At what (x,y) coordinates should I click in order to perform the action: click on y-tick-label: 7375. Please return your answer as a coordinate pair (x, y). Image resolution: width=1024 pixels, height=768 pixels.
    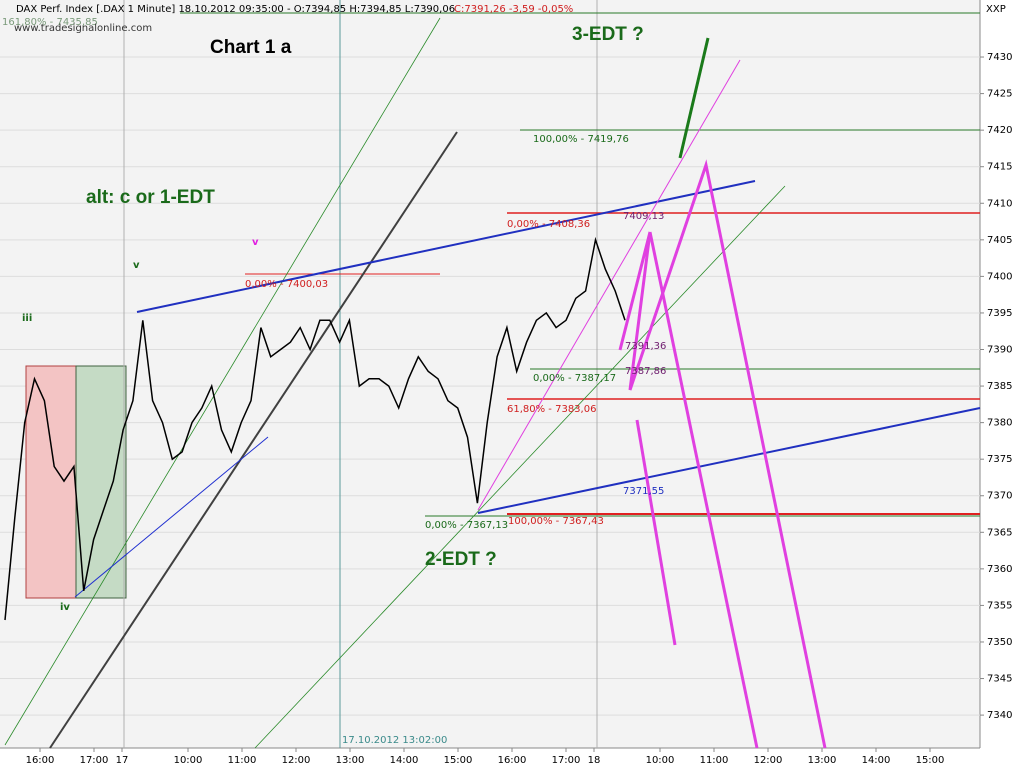
    Looking at the image, I should click on (999, 459).